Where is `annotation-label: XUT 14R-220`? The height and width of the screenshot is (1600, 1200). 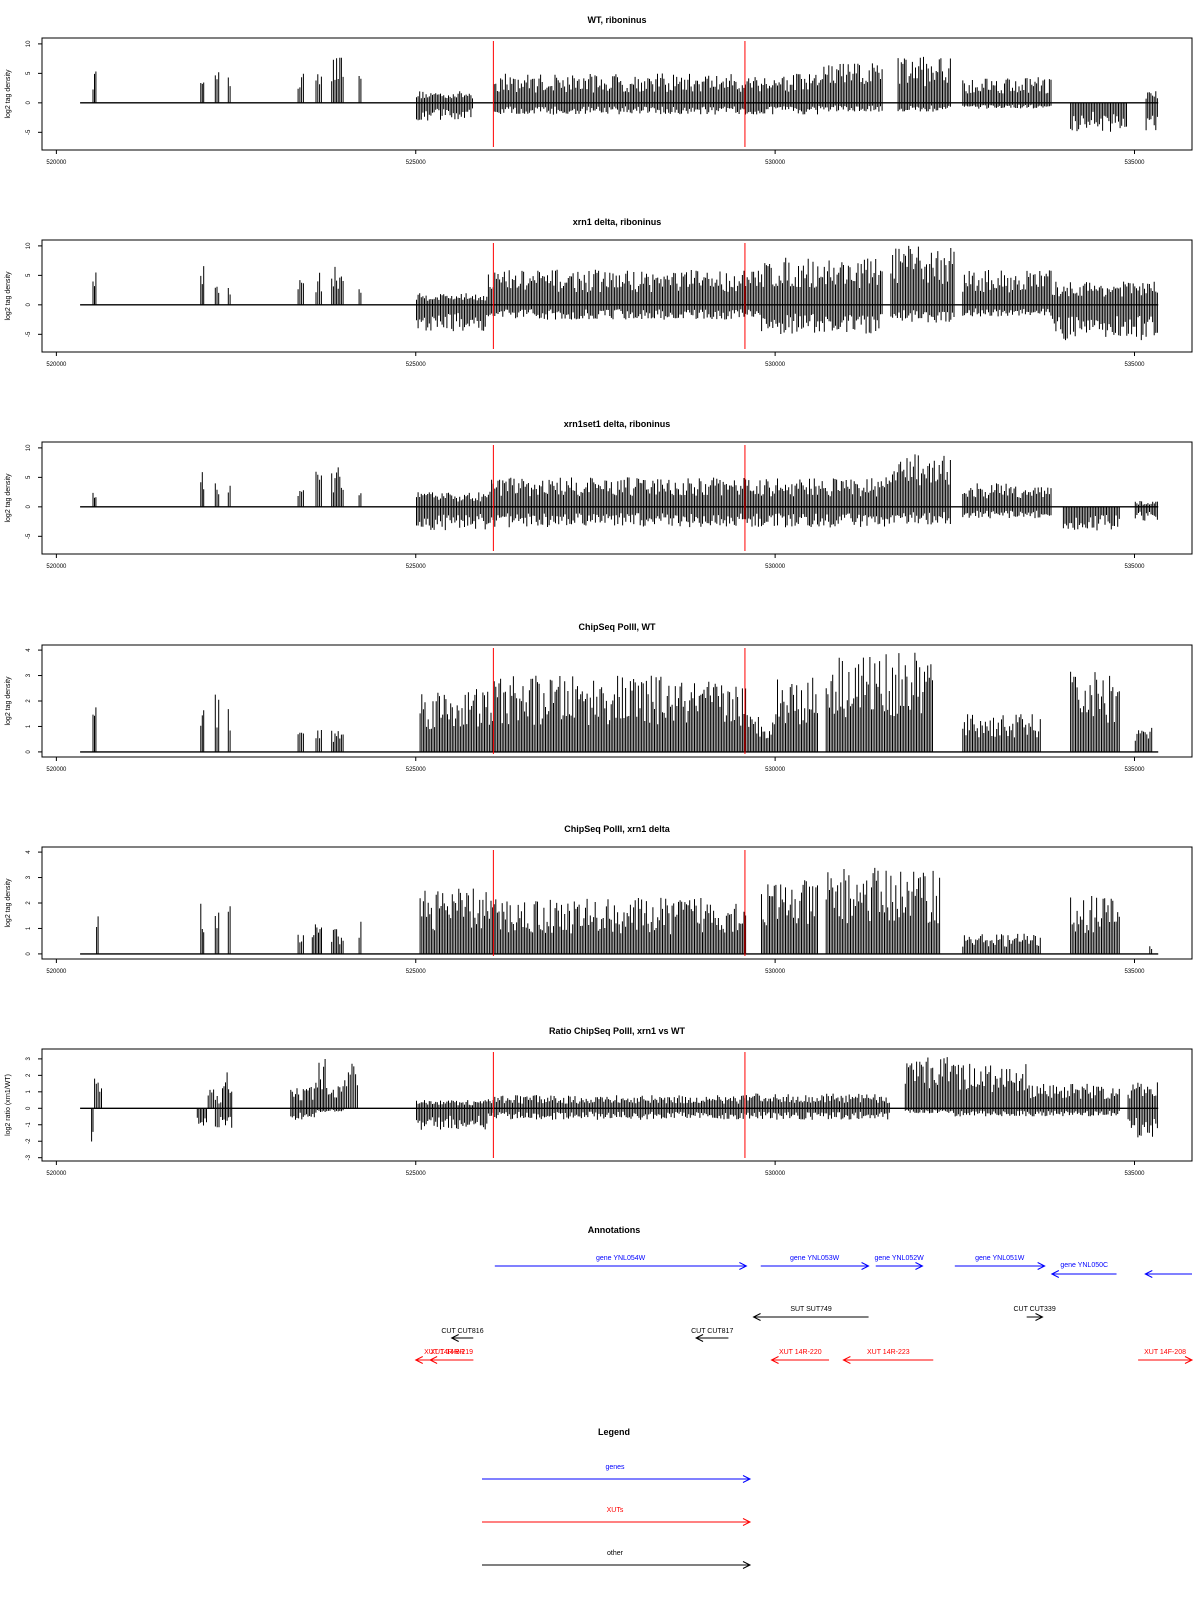
annotation-label: XUT 14R-220 is located at coordinates (800, 1352).